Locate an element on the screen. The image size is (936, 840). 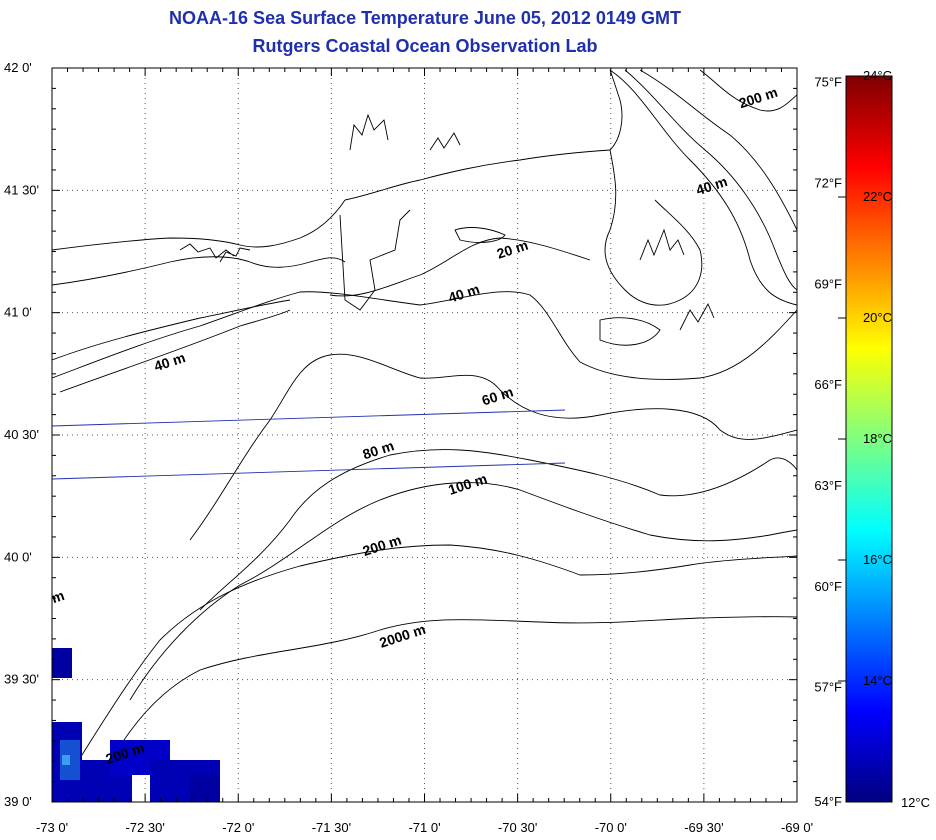
lon-tick-label: -71 0' is located at coordinates (424, 827).